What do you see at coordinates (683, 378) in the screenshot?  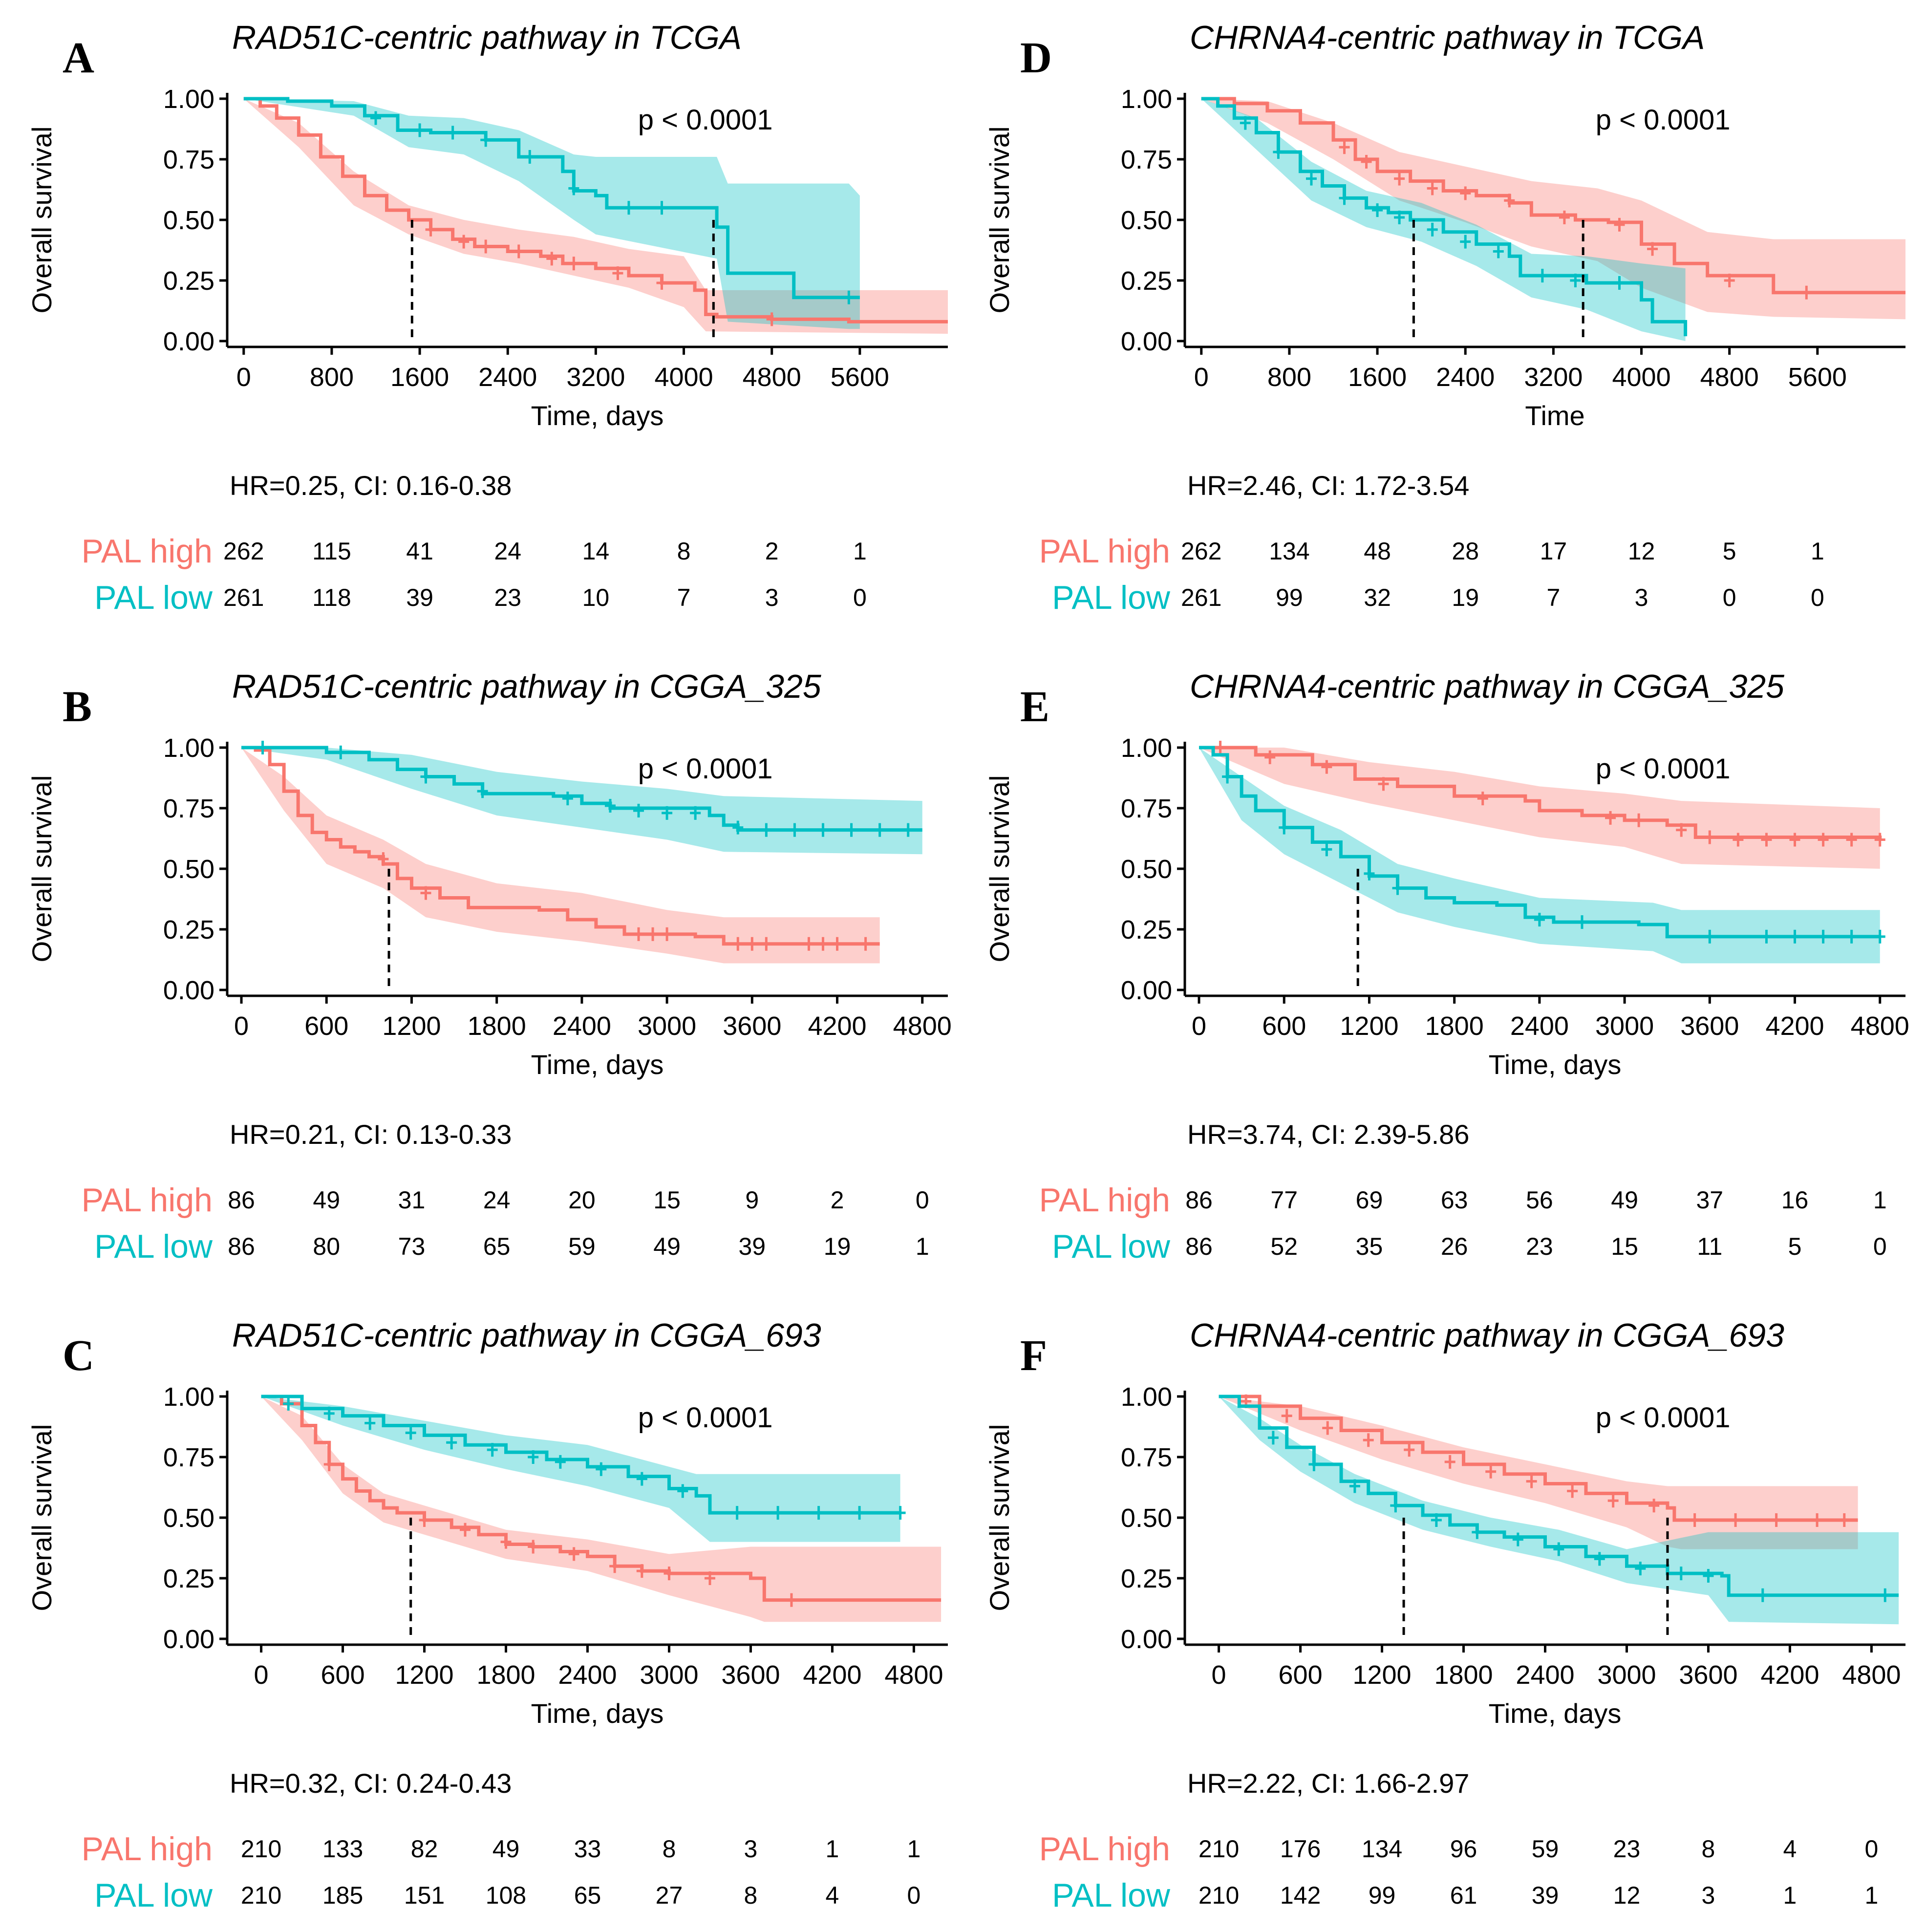 I see `x-tick-label: 4000` at bounding box center [683, 378].